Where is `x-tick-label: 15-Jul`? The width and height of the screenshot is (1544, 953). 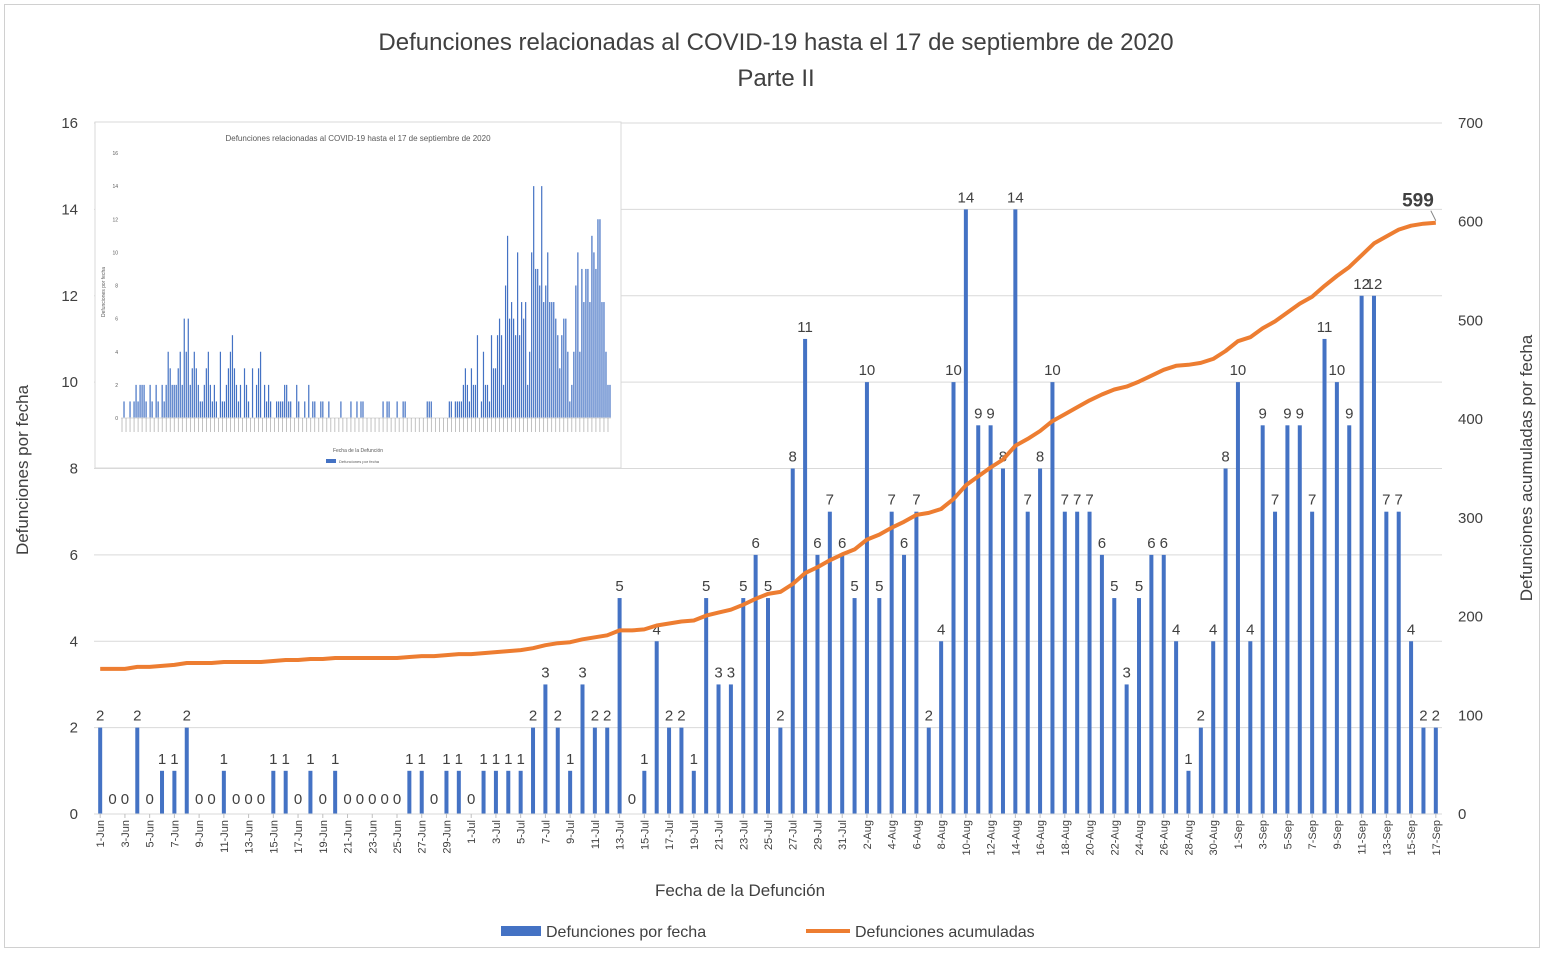 x-tick-label: 15-Jul is located at coordinates (645, 835).